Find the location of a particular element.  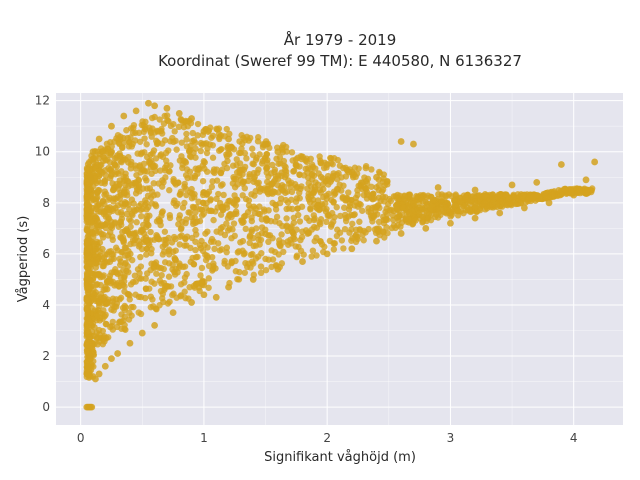

x-tick-label: 3 is located at coordinates (451, 438).